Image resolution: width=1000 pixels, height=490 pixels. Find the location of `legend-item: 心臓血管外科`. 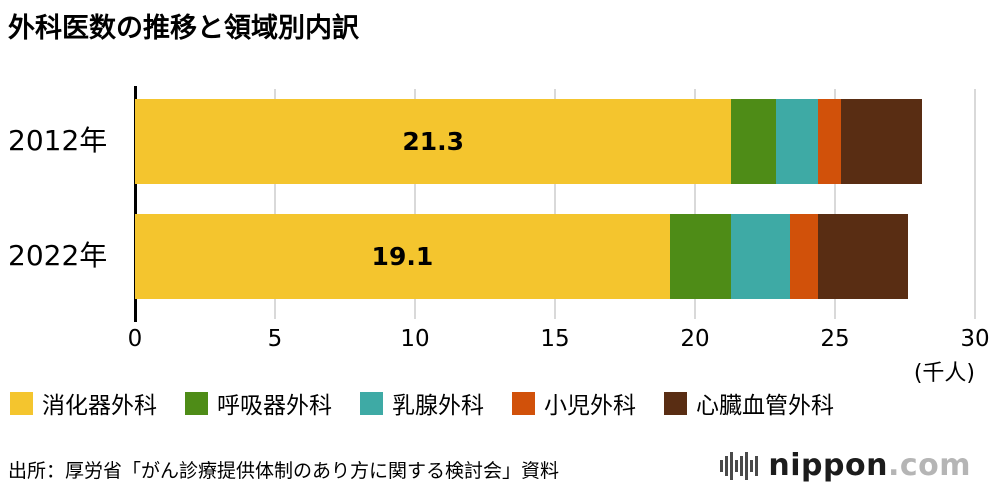

legend-item: 心臓血管外科 is located at coordinates (749, 403).